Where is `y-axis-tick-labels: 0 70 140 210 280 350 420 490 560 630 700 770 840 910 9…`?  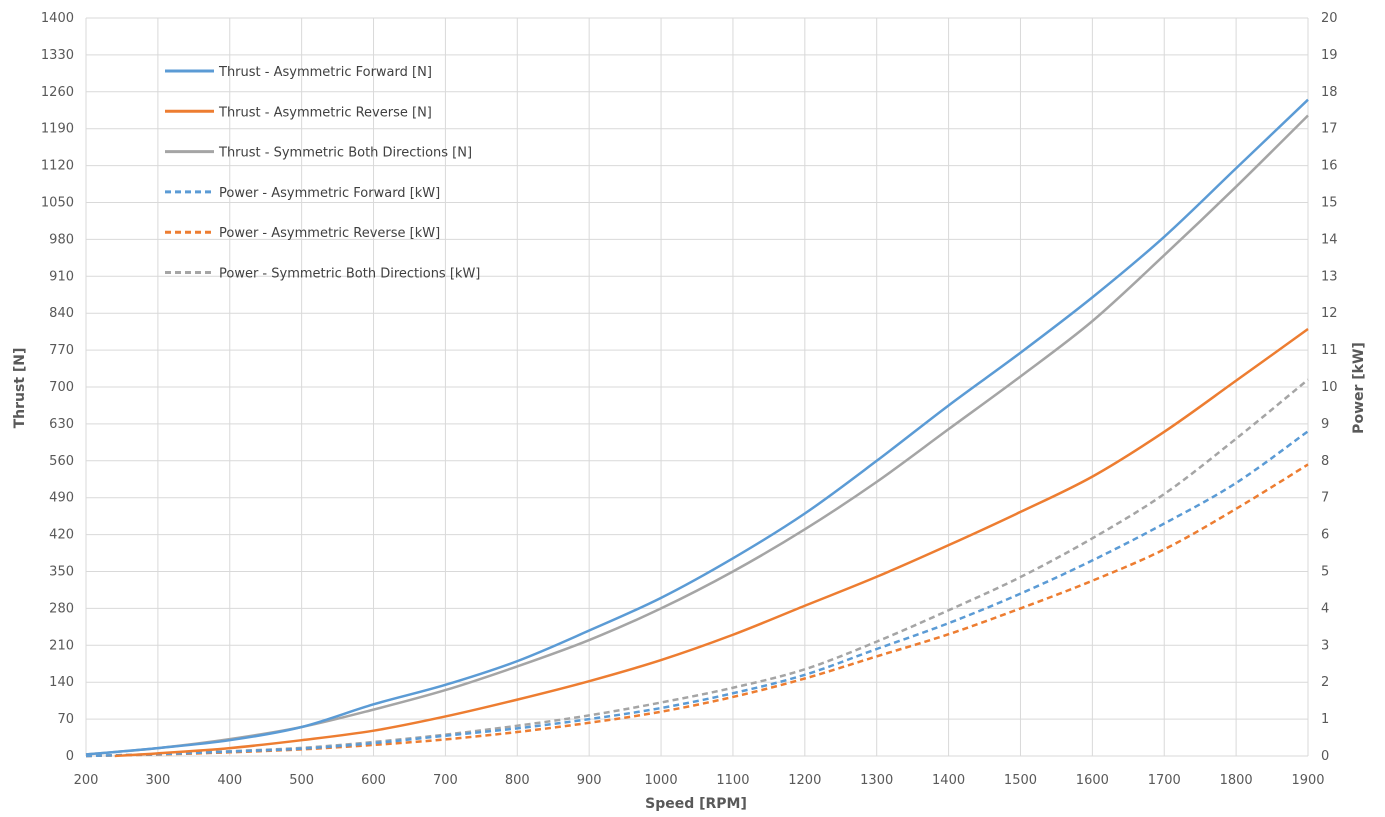
y-axis-tick-labels: 0 70 140 210 280 350 420 490 560 630 700 770 840 910 9… is located at coordinates (57, 387).